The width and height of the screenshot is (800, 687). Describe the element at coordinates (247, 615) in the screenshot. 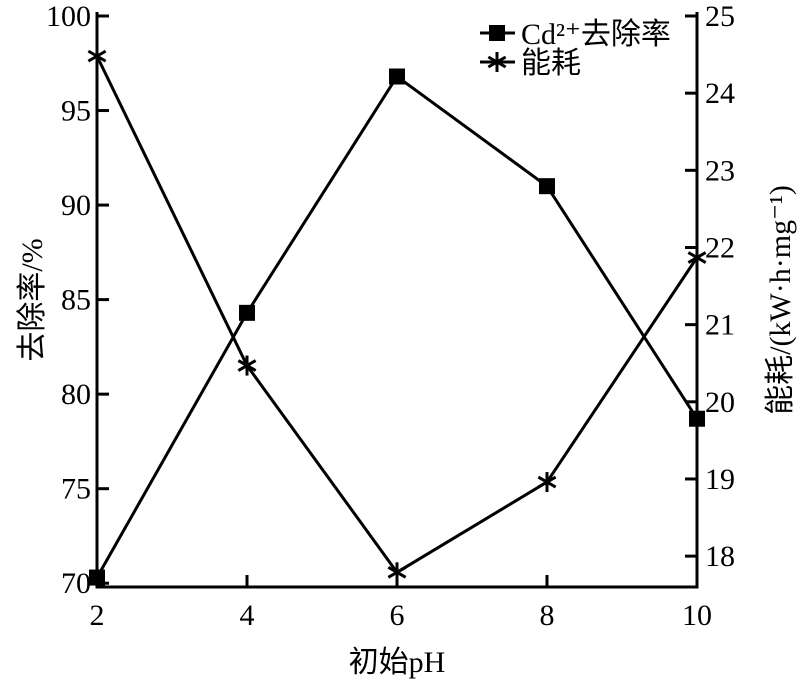

I see `x-tick-label: 4` at that location.